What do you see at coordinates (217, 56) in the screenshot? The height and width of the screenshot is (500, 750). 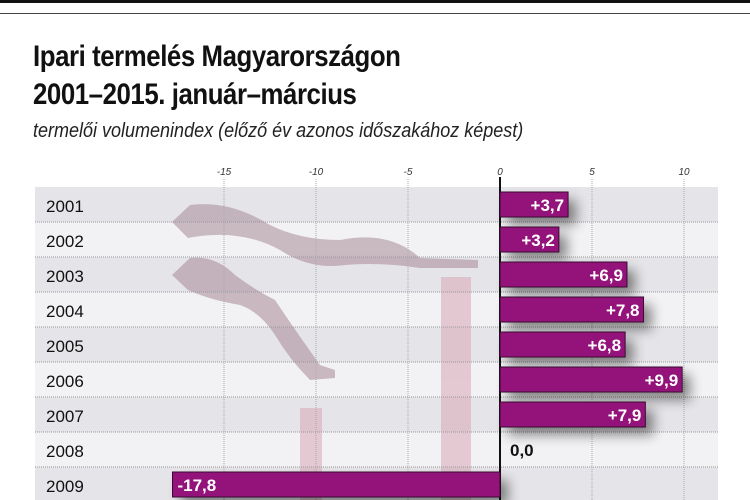 I see `title-line-1: Ipari termelés Magyarországon` at bounding box center [217, 56].